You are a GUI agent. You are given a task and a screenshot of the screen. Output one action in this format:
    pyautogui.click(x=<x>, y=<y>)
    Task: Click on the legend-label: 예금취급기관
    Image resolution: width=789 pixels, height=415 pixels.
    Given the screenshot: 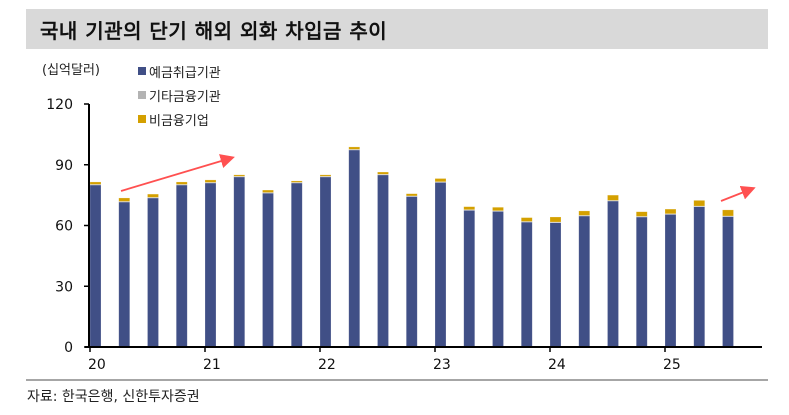 What is the action you would take?
    pyautogui.click(x=185, y=73)
    